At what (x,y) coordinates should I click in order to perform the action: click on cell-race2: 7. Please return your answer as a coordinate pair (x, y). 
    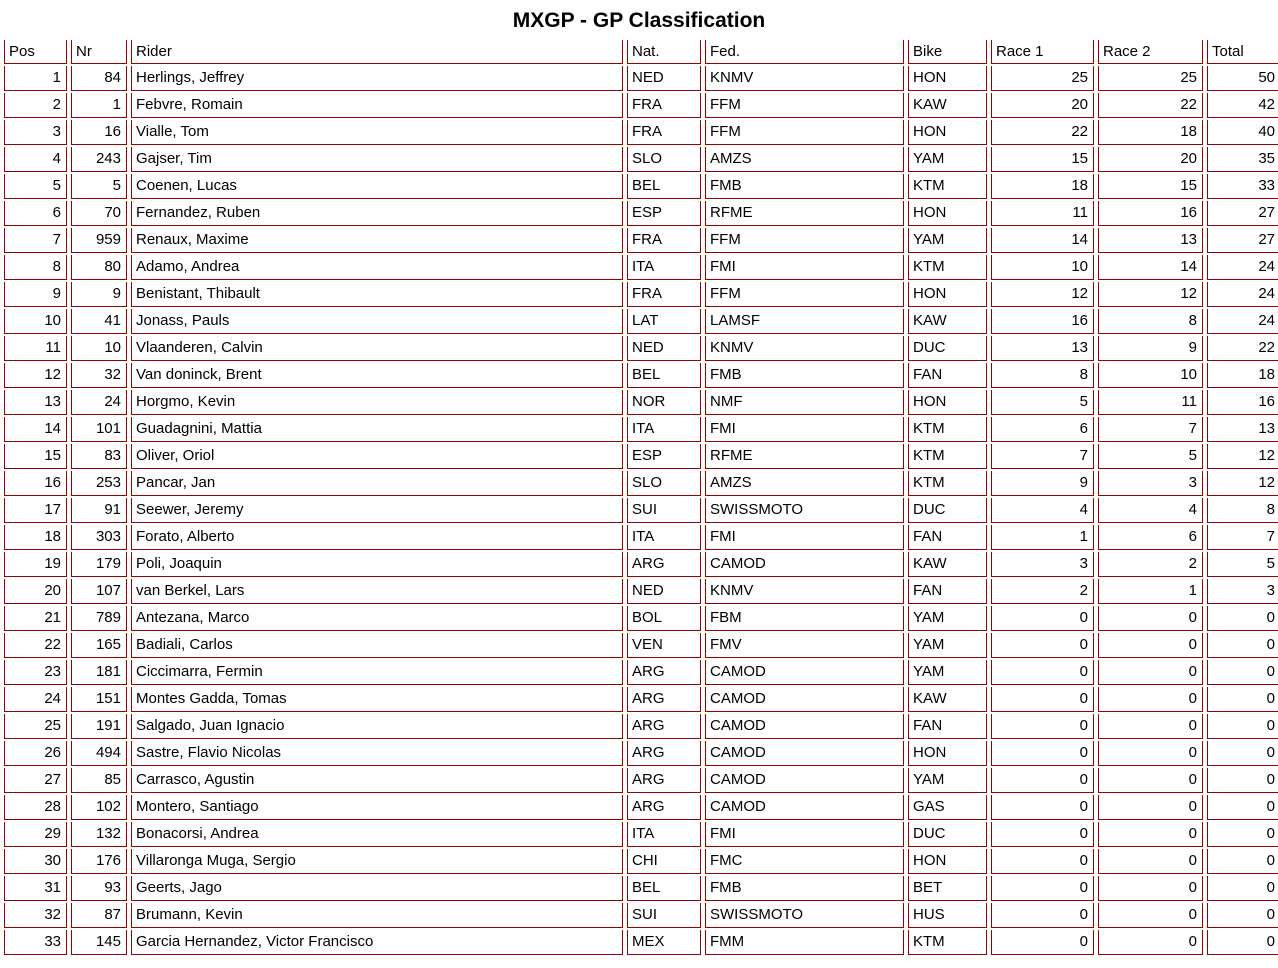
    Looking at the image, I should click on (1150, 429).